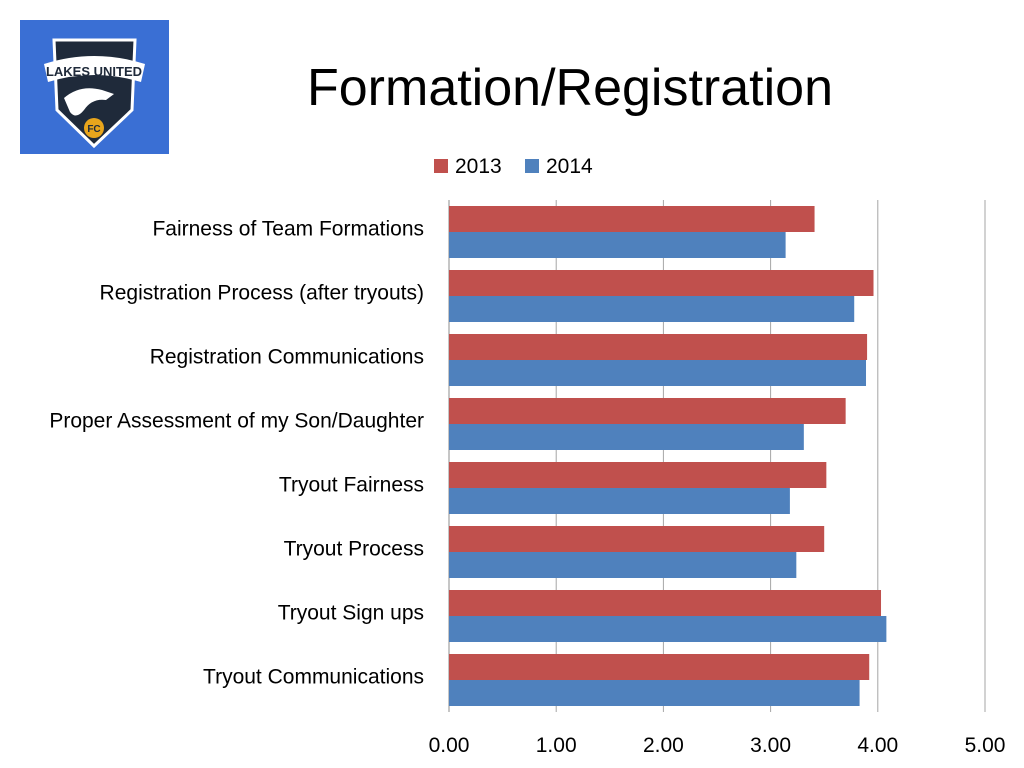 This screenshot has width=1024, height=768. What do you see at coordinates (288, 229) in the screenshot?
I see `category-label: Fairness of Team Formations` at bounding box center [288, 229].